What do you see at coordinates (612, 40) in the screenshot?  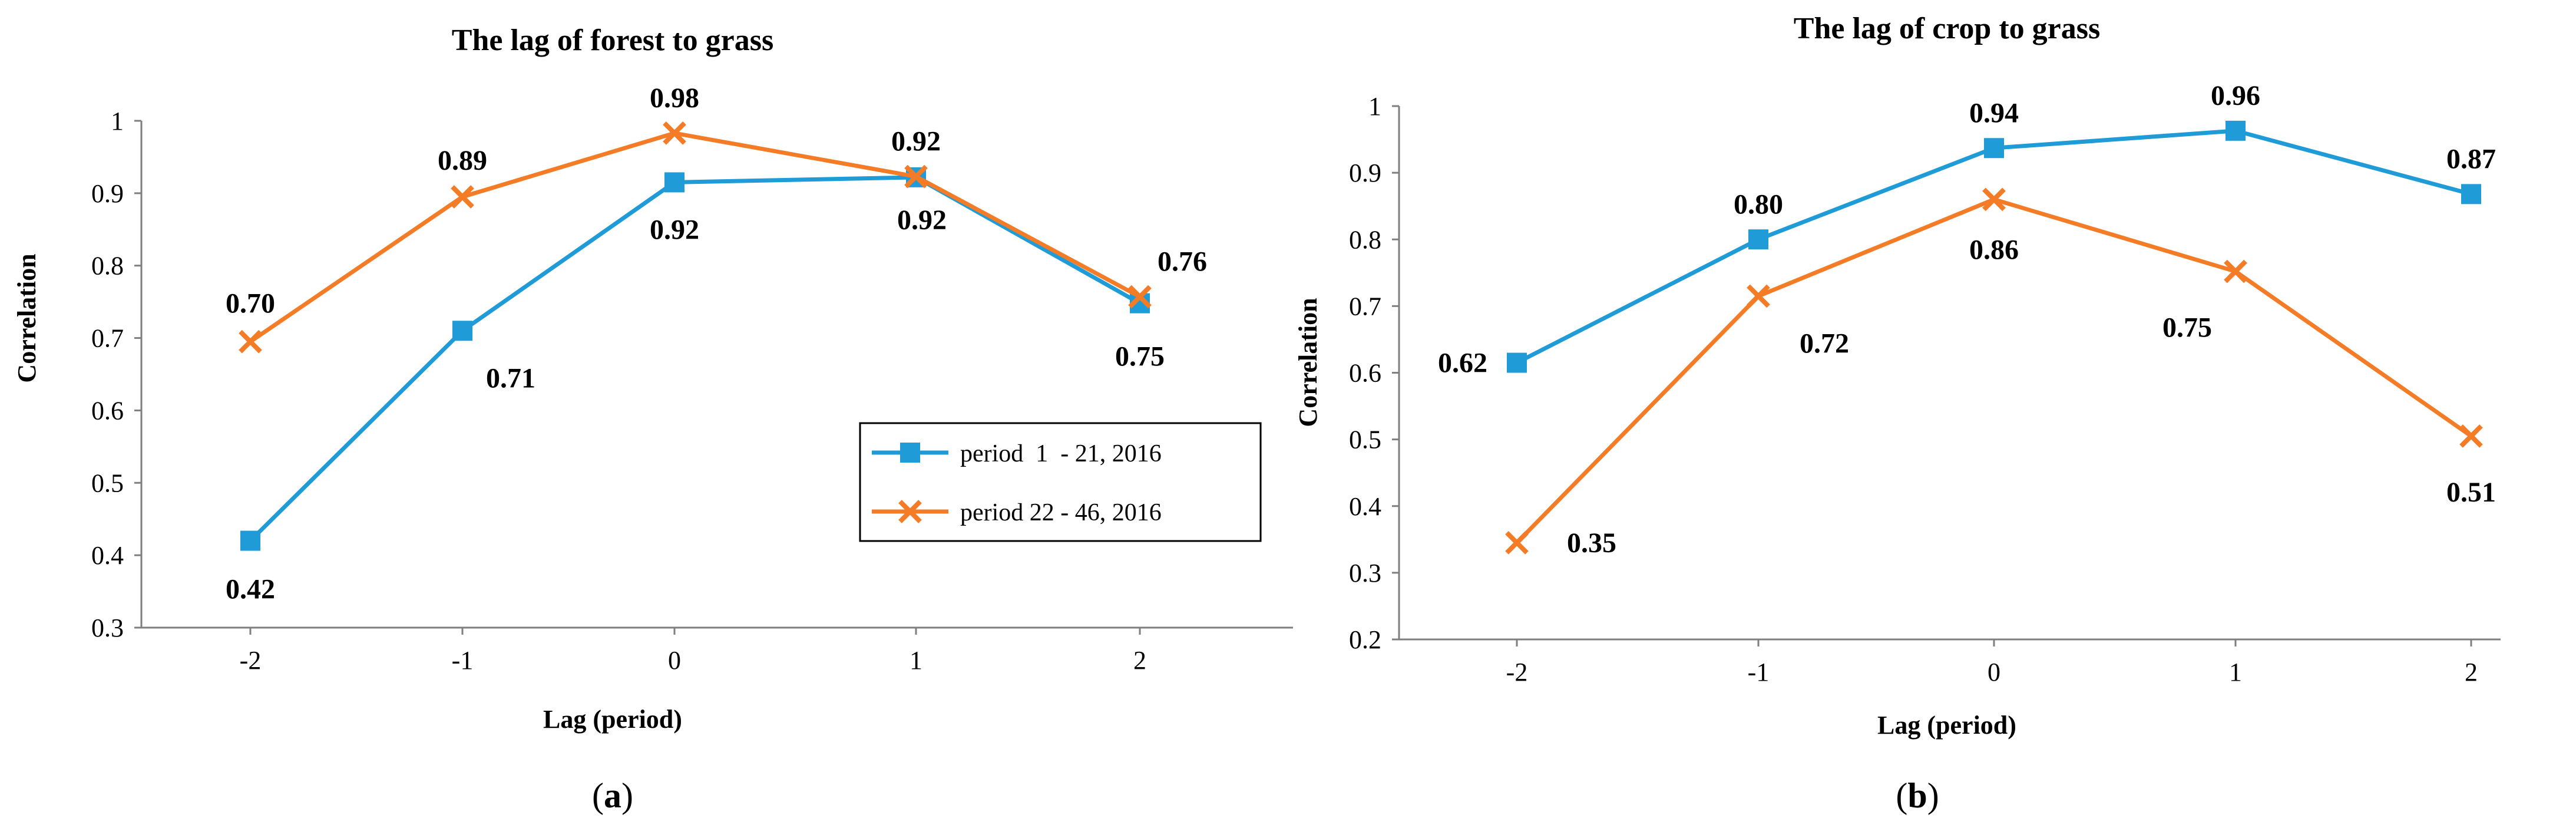 I see `chart-title: The lag of forest to grass` at bounding box center [612, 40].